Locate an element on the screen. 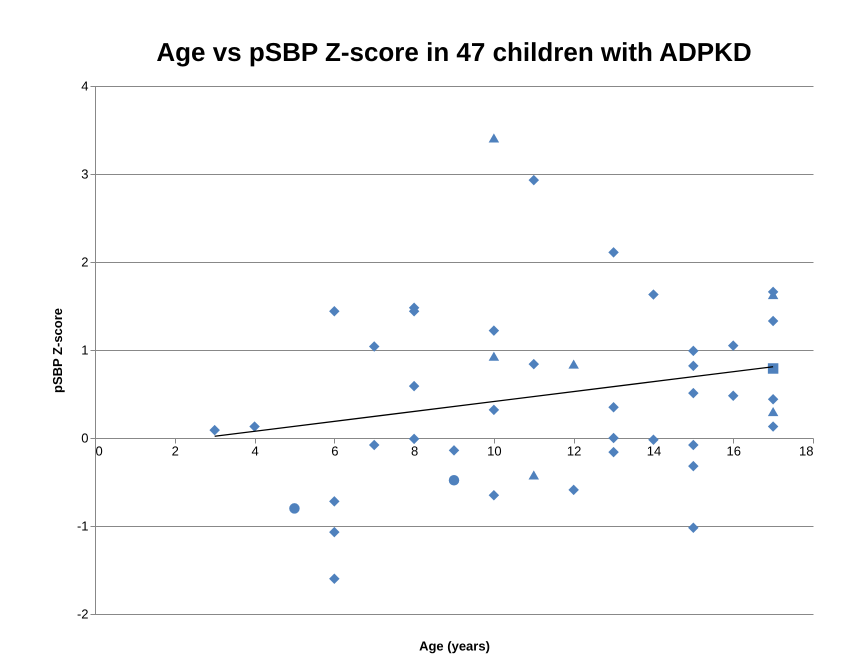 This screenshot has width=842, height=659. y-tick-label: 0 is located at coordinates (84, 438).